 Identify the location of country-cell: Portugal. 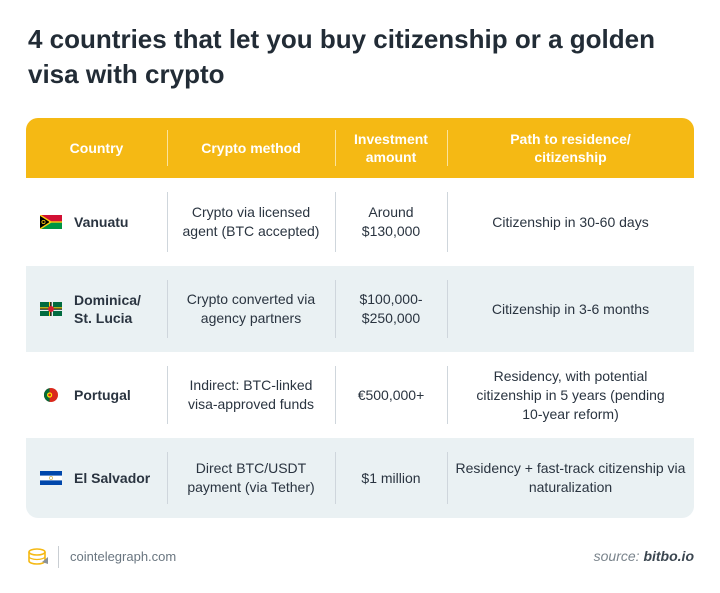
(96, 395).